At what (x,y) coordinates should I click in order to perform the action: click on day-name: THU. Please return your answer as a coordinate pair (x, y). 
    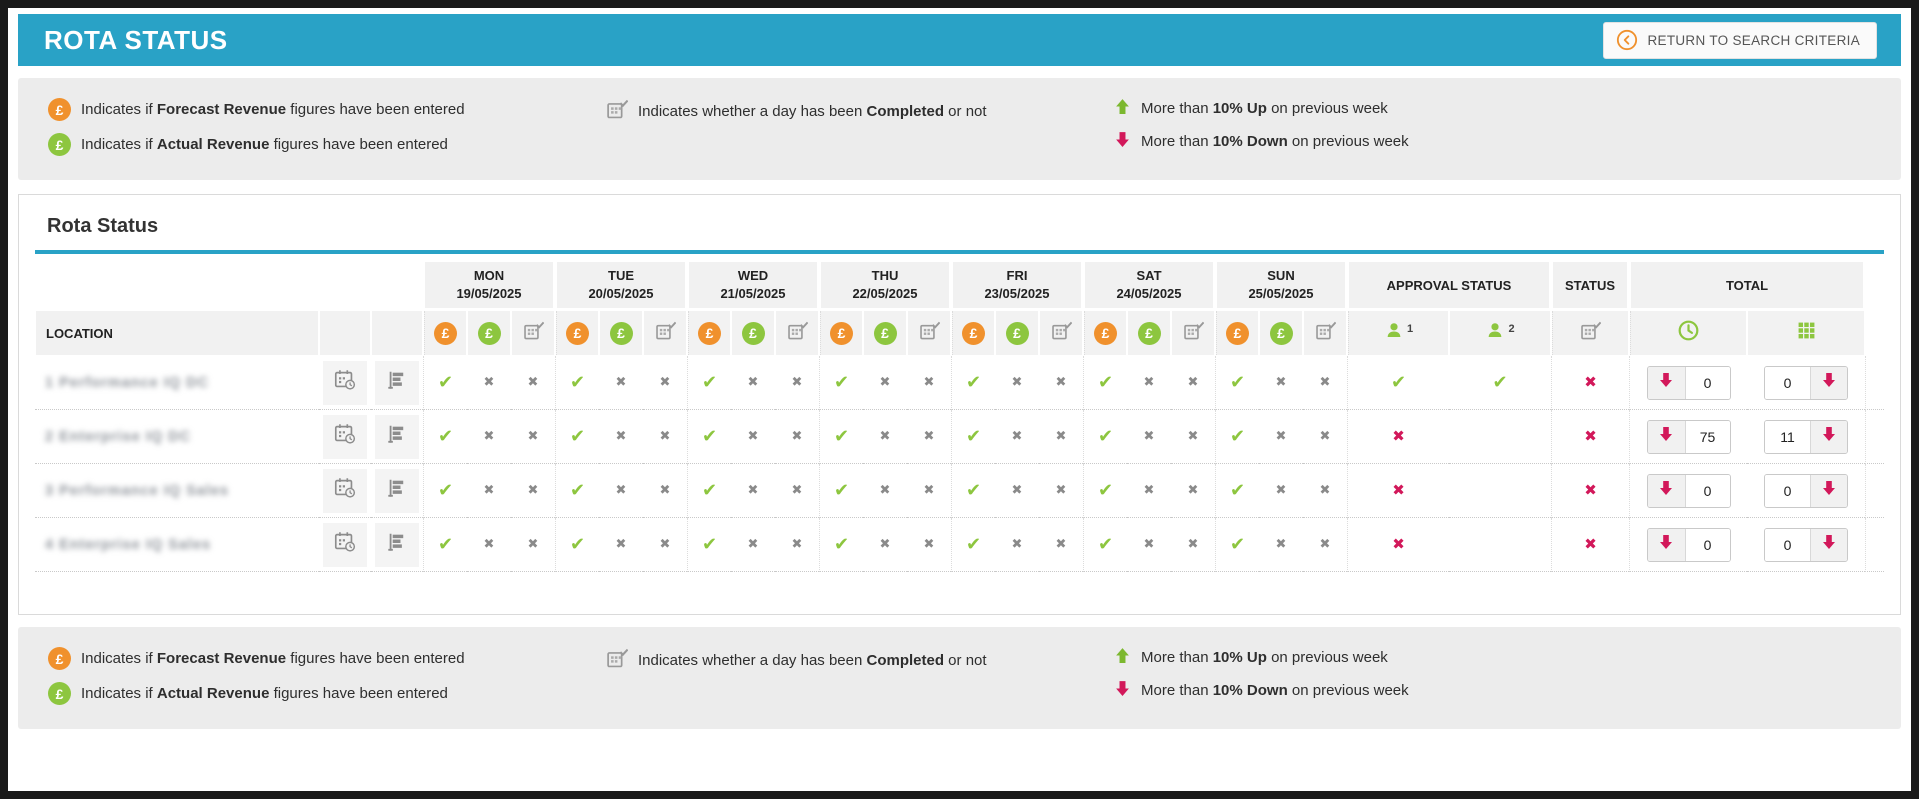
    Looking at the image, I should click on (885, 276).